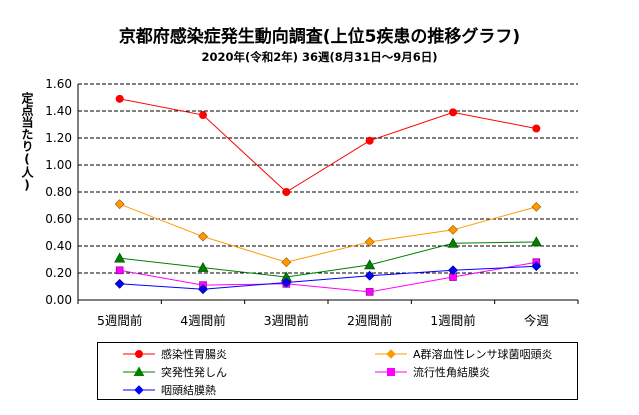 This screenshot has height=415, width=639. What do you see at coordinates (119, 320) in the screenshot?
I see `x-tick-label: 5週間前` at bounding box center [119, 320].